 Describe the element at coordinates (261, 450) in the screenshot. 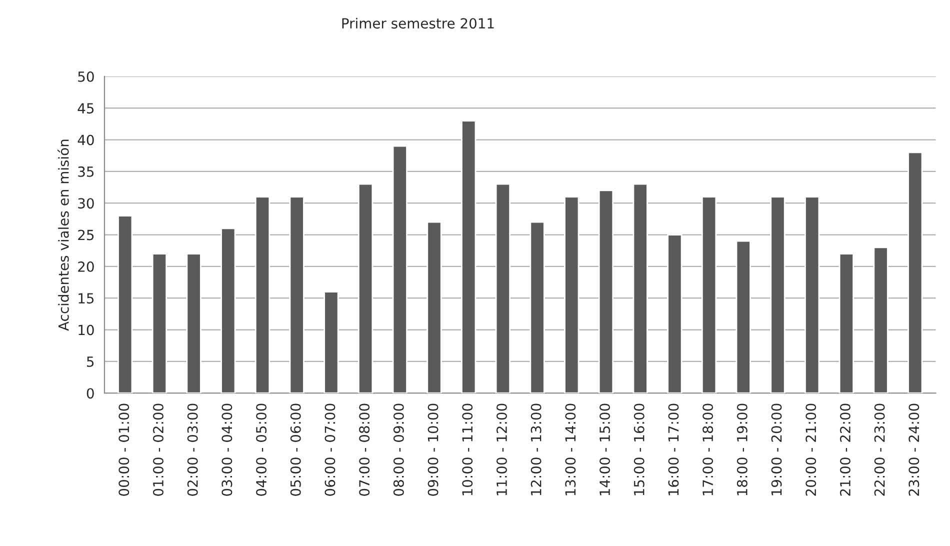

I see `x-tick-label: 04:00 - 05:00` at that location.